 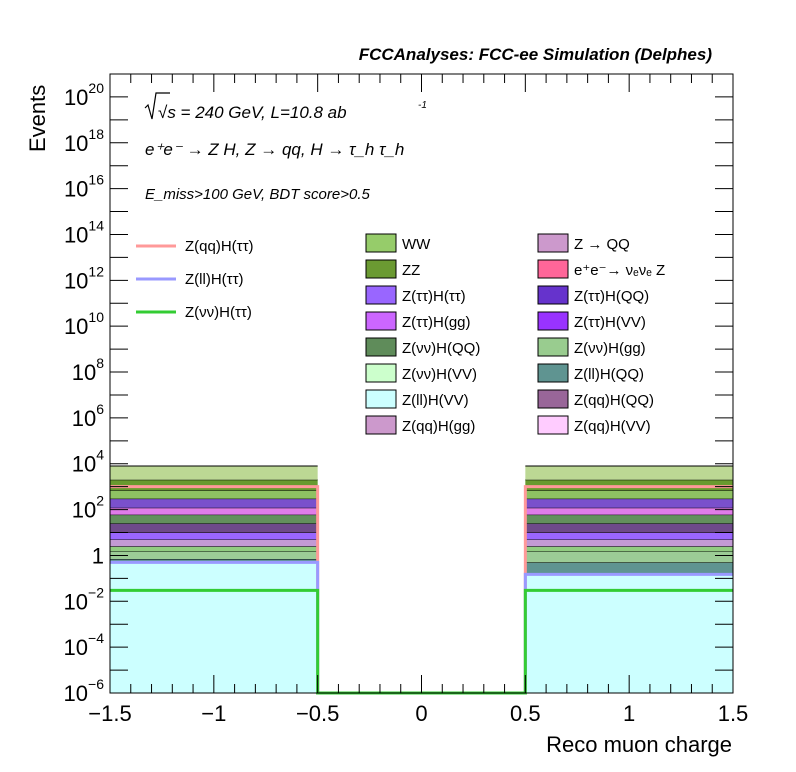 What do you see at coordinates (84, 324) in the screenshot?
I see `y-tick-label: 10¹⁰` at bounding box center [84, 324].